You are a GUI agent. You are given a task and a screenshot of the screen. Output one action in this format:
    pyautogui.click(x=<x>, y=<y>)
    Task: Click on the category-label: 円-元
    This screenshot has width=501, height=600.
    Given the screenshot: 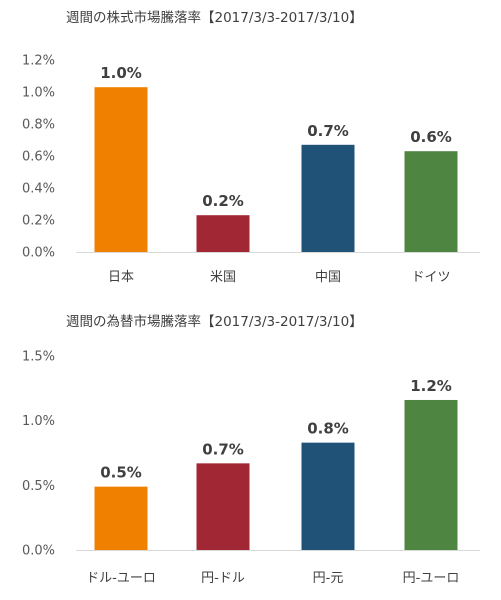 What is the action you would take?
    pyautogui.click(x=328, y=578)
    